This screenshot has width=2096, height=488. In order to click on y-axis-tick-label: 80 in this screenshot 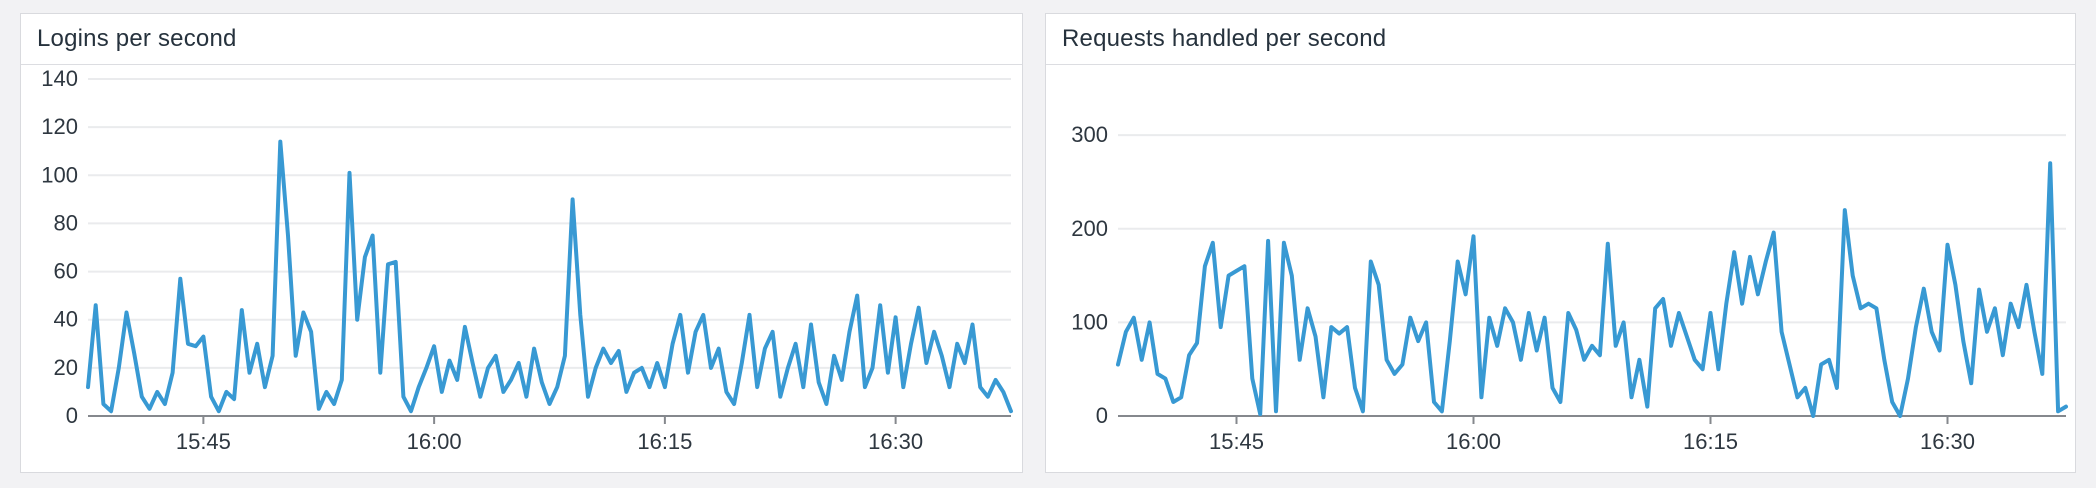, I will do `click(66, 222)`.